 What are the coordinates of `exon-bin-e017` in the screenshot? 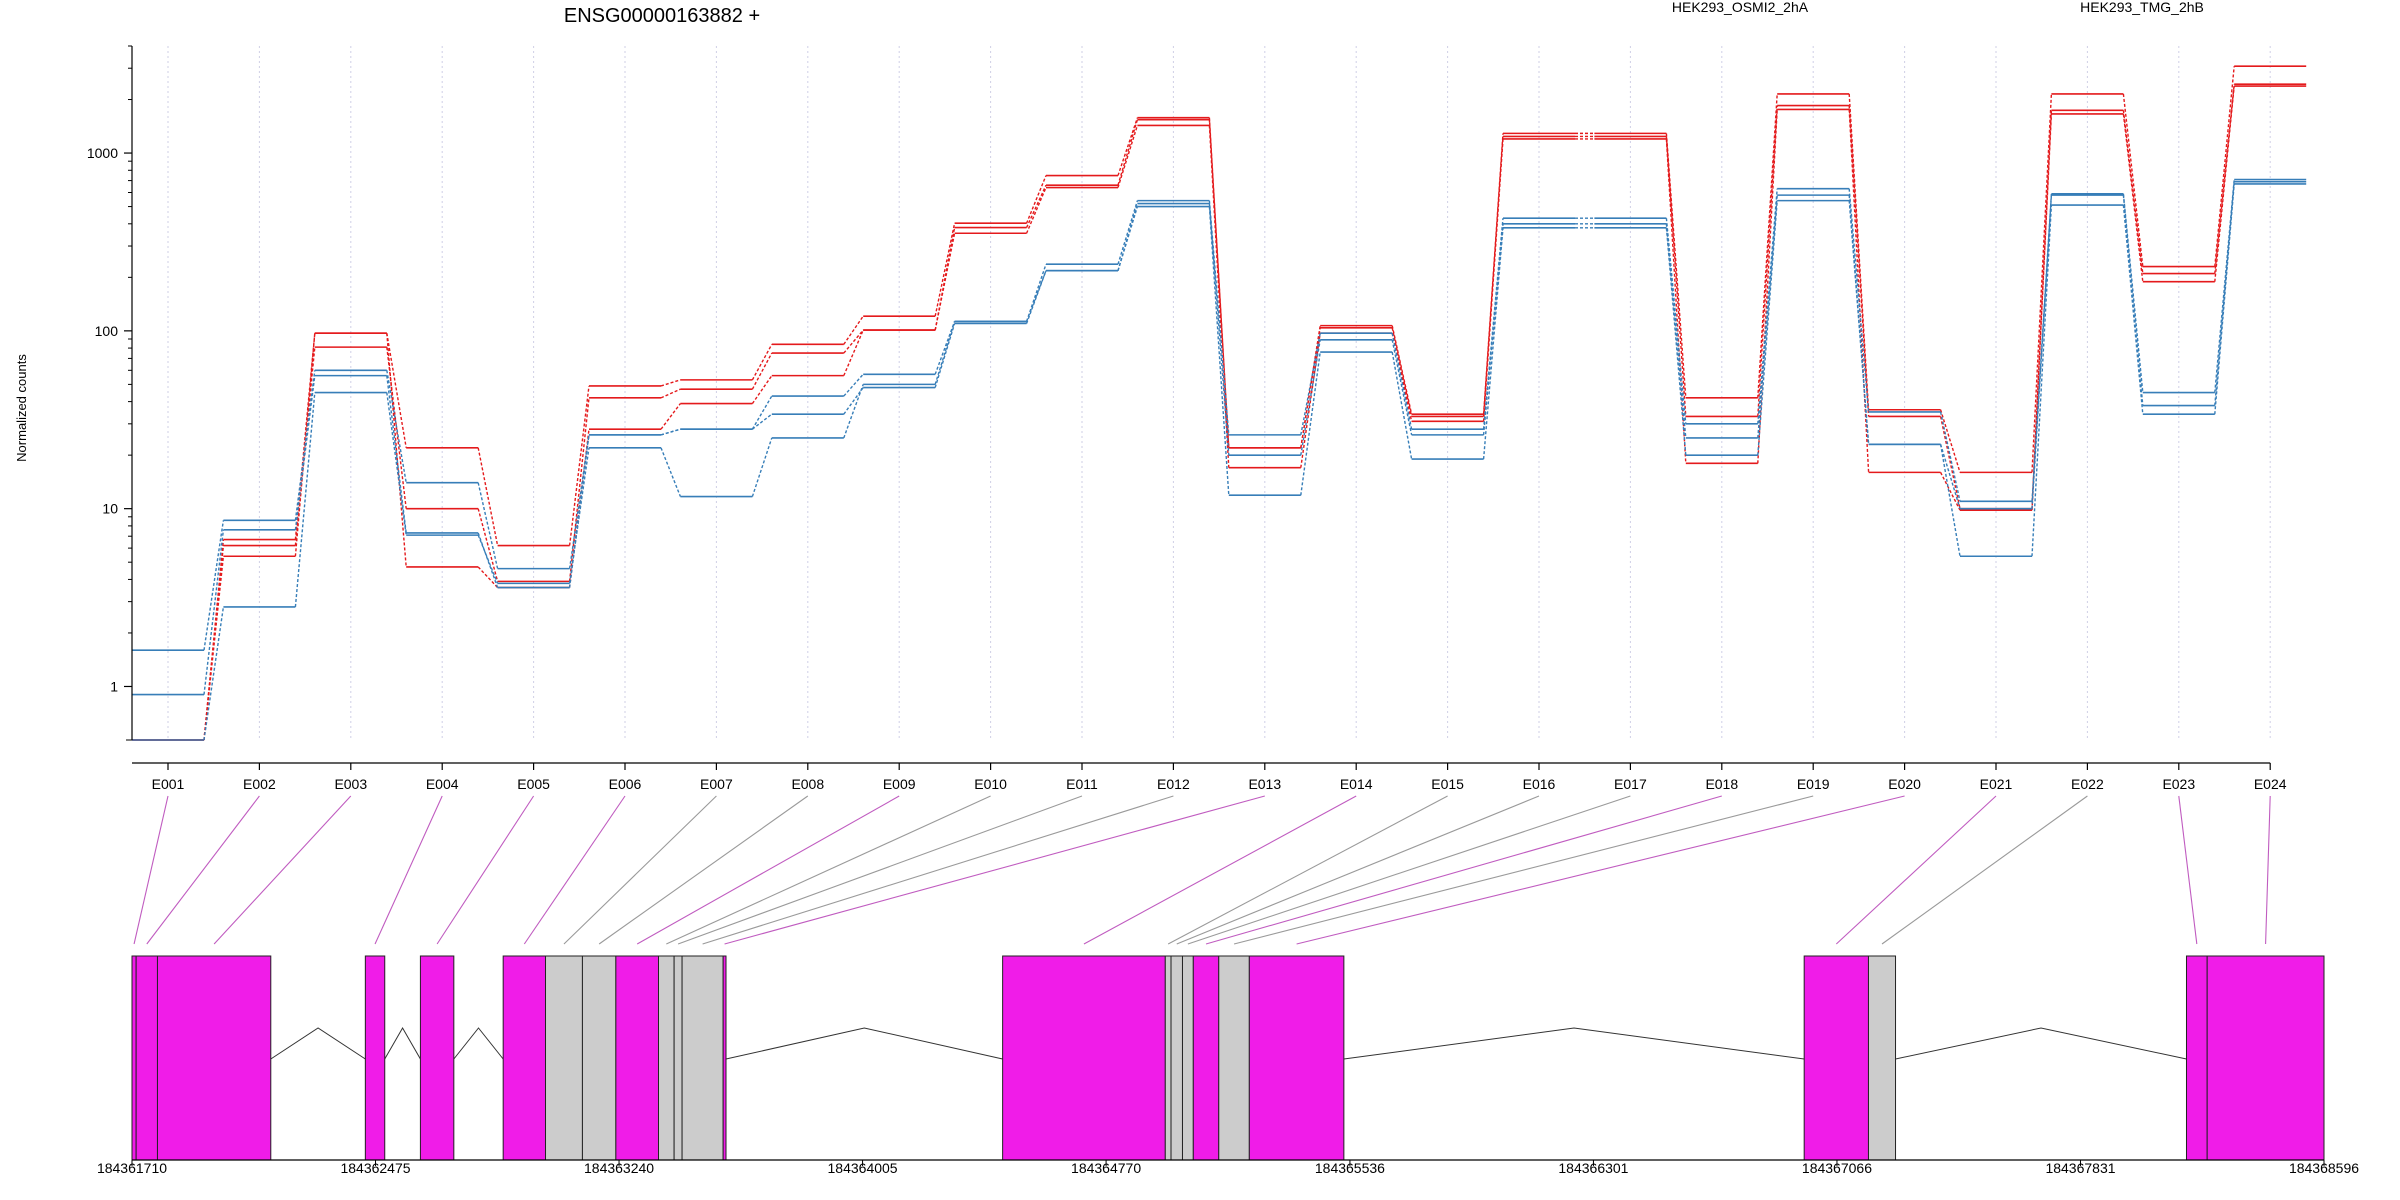 It's located at (1187, 1058).